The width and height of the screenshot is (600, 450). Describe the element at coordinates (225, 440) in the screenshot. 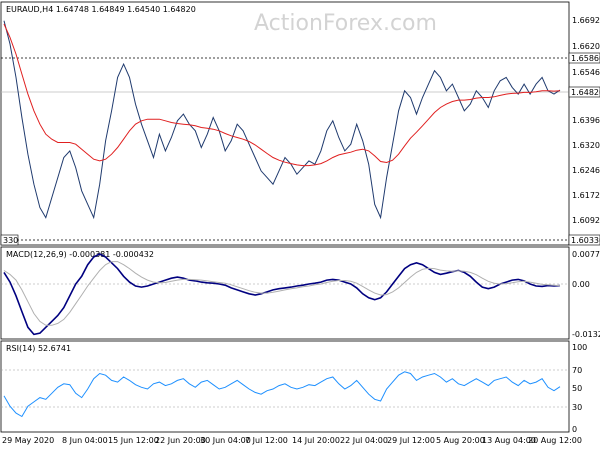

I see `time-tick: 30 Jun 04:00` at that location.